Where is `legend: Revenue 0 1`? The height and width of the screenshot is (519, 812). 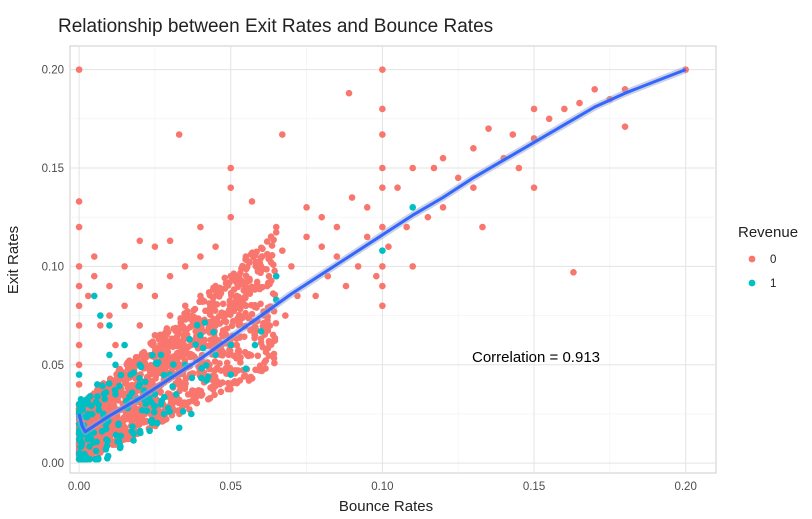
legend: Revenue 0 1 is located at coordinates (768, 257).